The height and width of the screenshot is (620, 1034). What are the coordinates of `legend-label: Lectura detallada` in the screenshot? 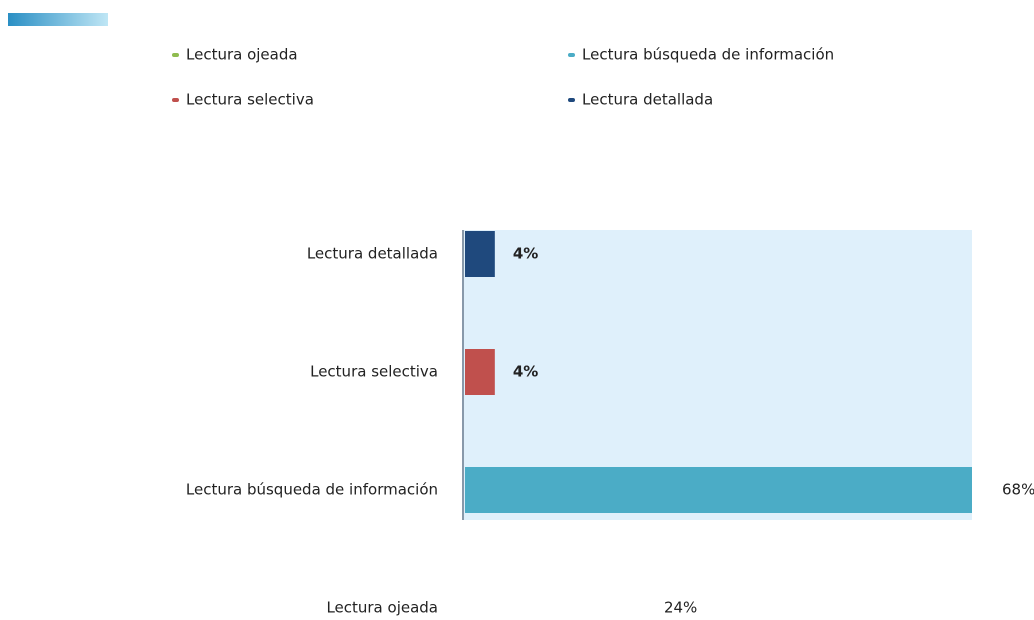 It's located at (647, 100).